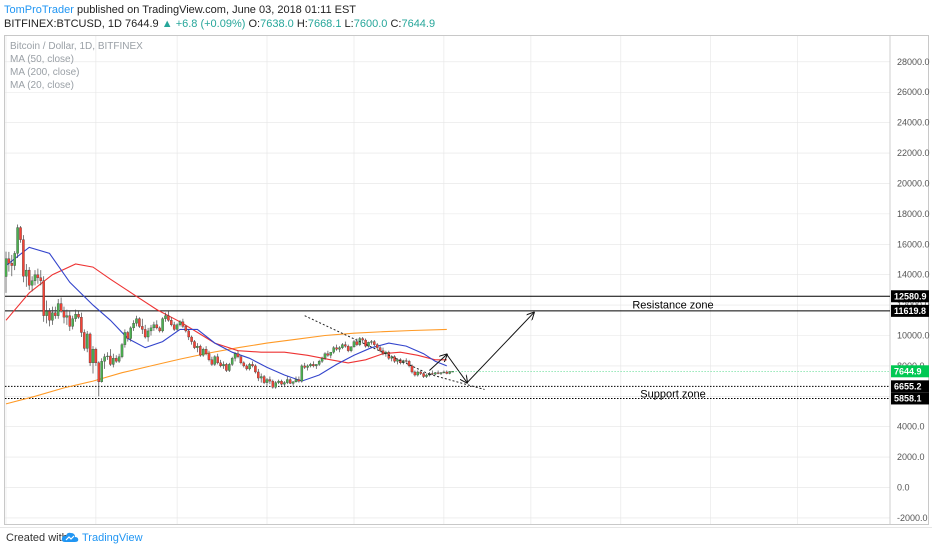 The width and height of the screenshot is (932, 551). Describe the element at coordinates (910, 311) in the screenshot. I see `level-price-label: 11619.8` at that location.